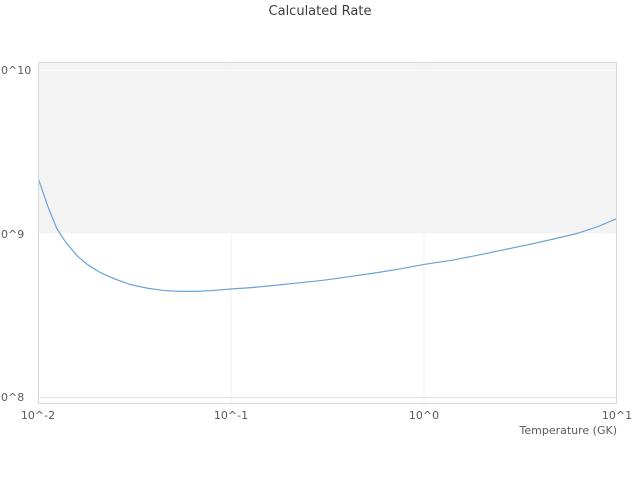 The width and height of the screenshot is (640, 480). Describe the element at coordinates (13, 234) in the screenshot. I see `y-tick-label: 0^9` at that location.